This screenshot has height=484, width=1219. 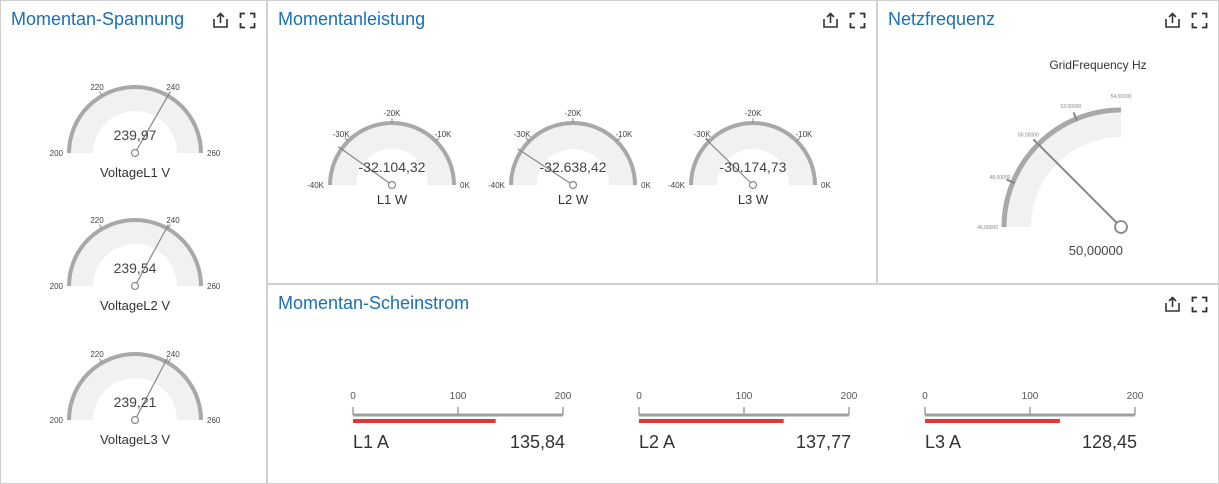 What do you see at coordinates (392, 167) in the screenshot?
I see `gauge-value: -32.104,32` at bounding box center [392, 167].